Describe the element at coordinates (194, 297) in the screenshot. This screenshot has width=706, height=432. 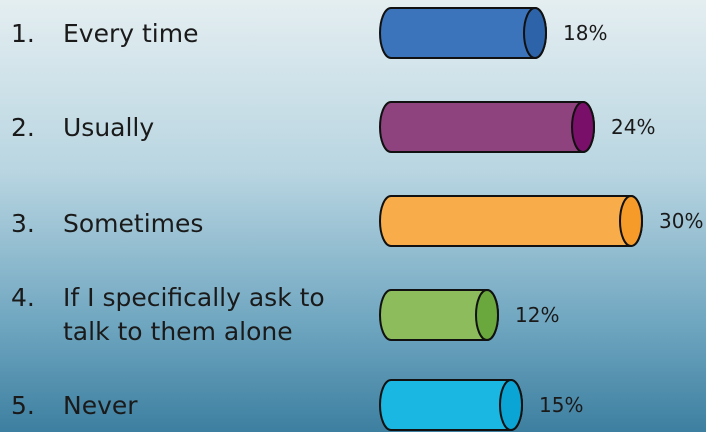
I see `category-text-line: If I specifically ask to` at that location.